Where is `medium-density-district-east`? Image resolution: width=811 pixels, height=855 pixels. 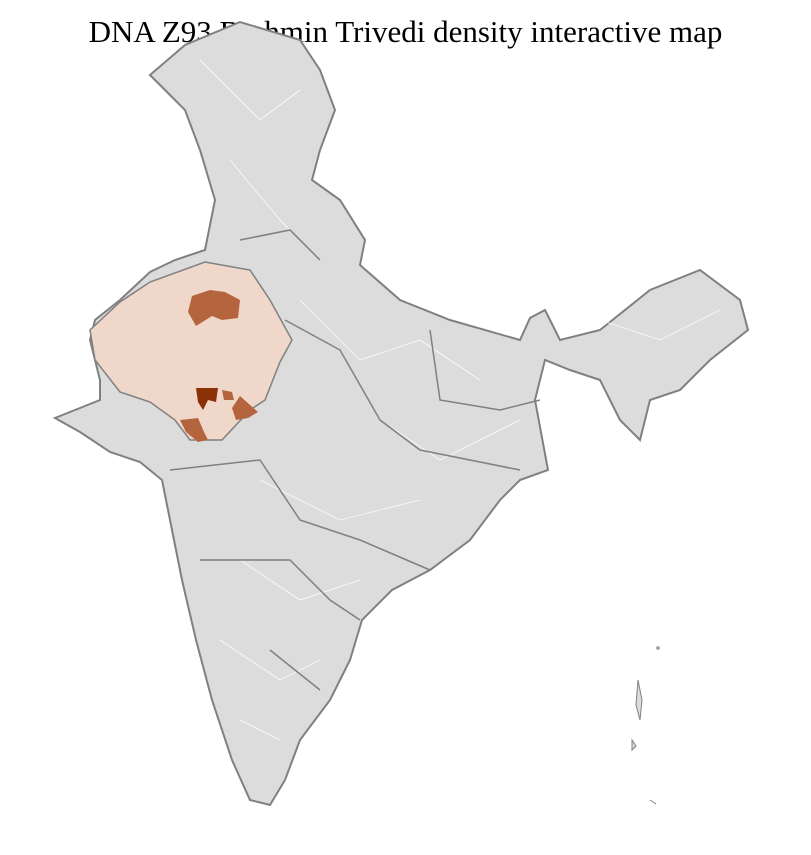 medium-density-district-east is located at coordinates (245, 408).